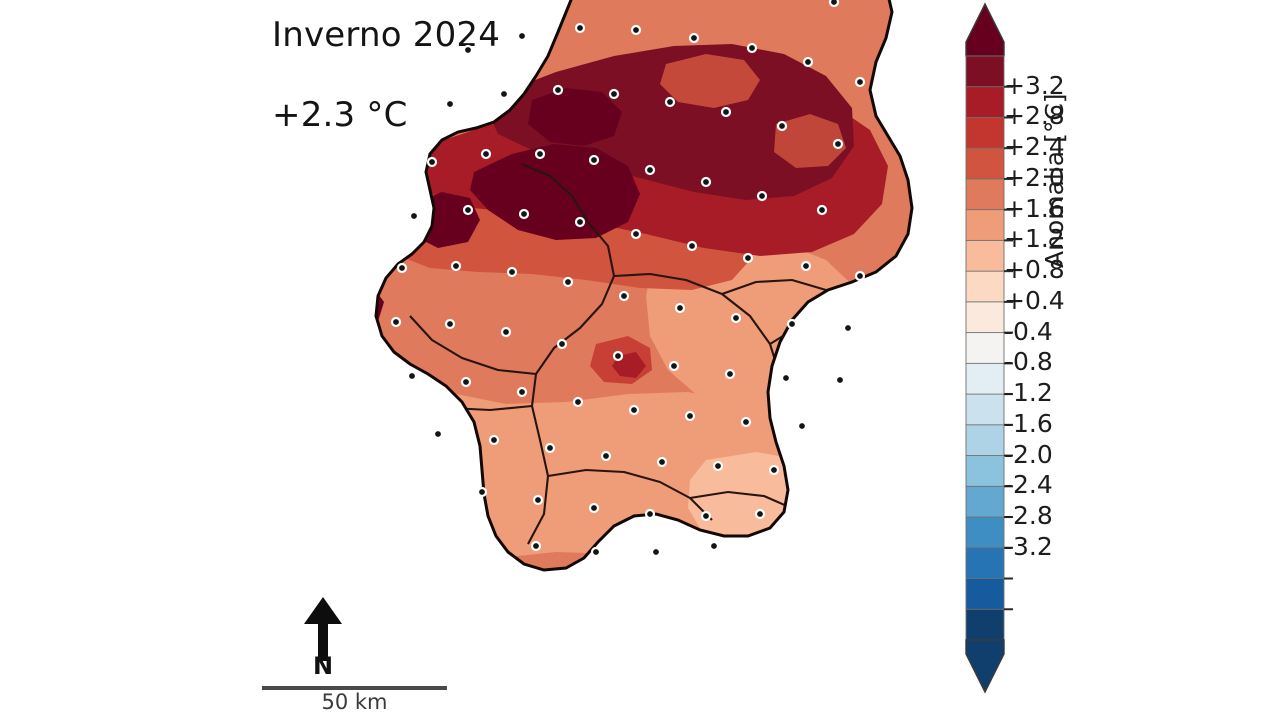 This screenshot has width=1280, height=714. Describe the element at coordinates (354, 688) in the screenshot. I see `scale-bar` at that location.